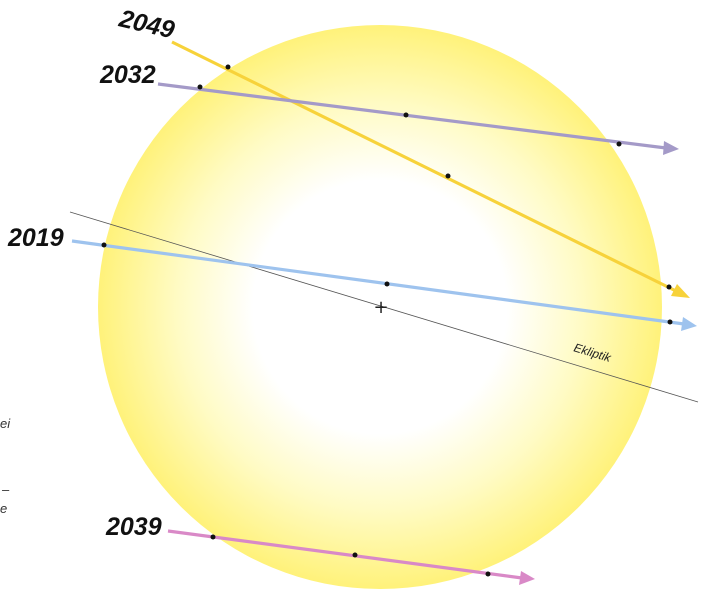 This screenshot has width=703, height=591. What do you see at coordinates (689, 324) in the screenshot?
I see `arrowhead-2019` at bounding box center [689, 324].